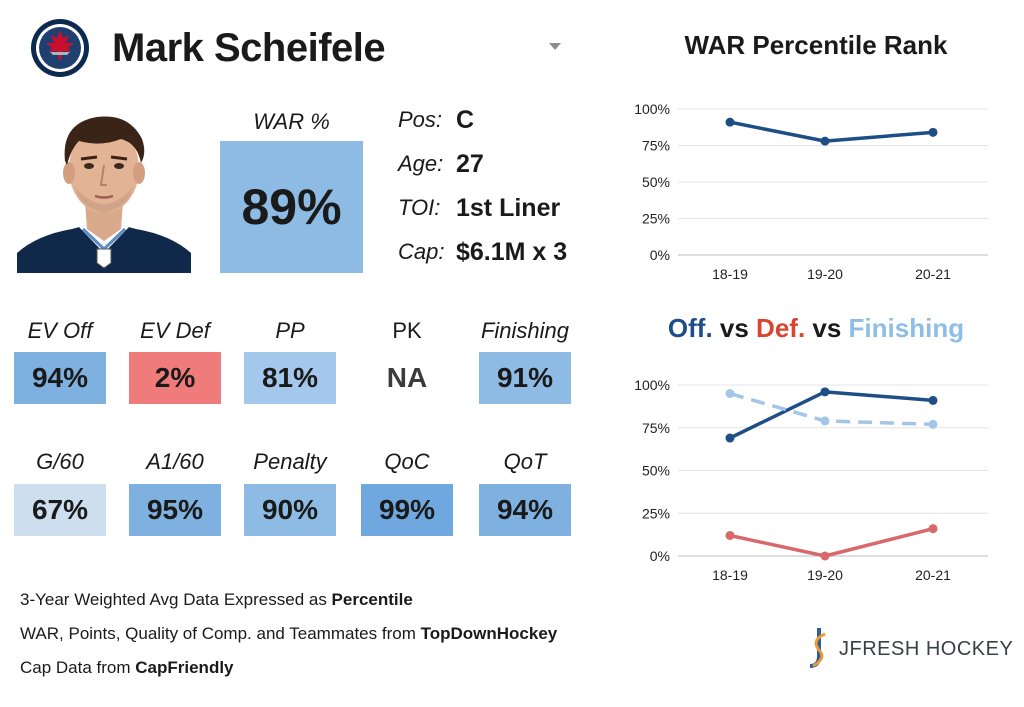  Describe the element at coordinates (420, 119) in the screenshot. I see `info-key: Pos:` at that location.